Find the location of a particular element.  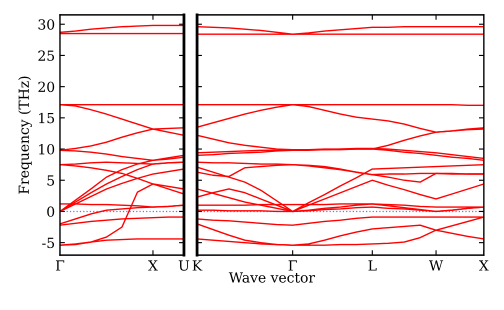

x-tick-label: U is located at coordinates (184, 265).